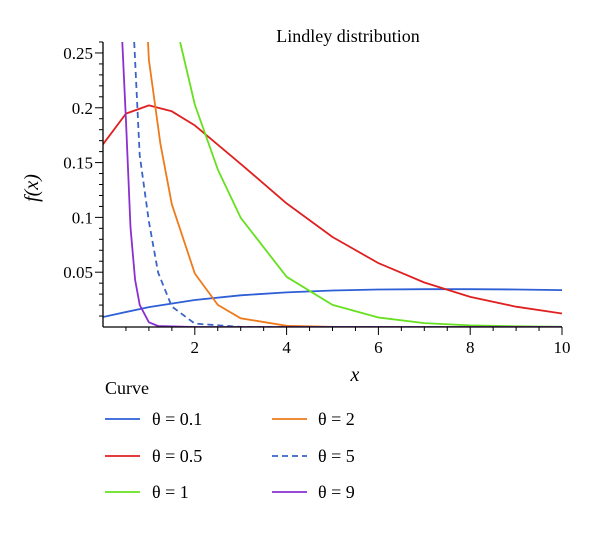 The width and height of the screenshot is (600, 533). I want to click on chart-title: Lindley distribution, so click(348, 36).